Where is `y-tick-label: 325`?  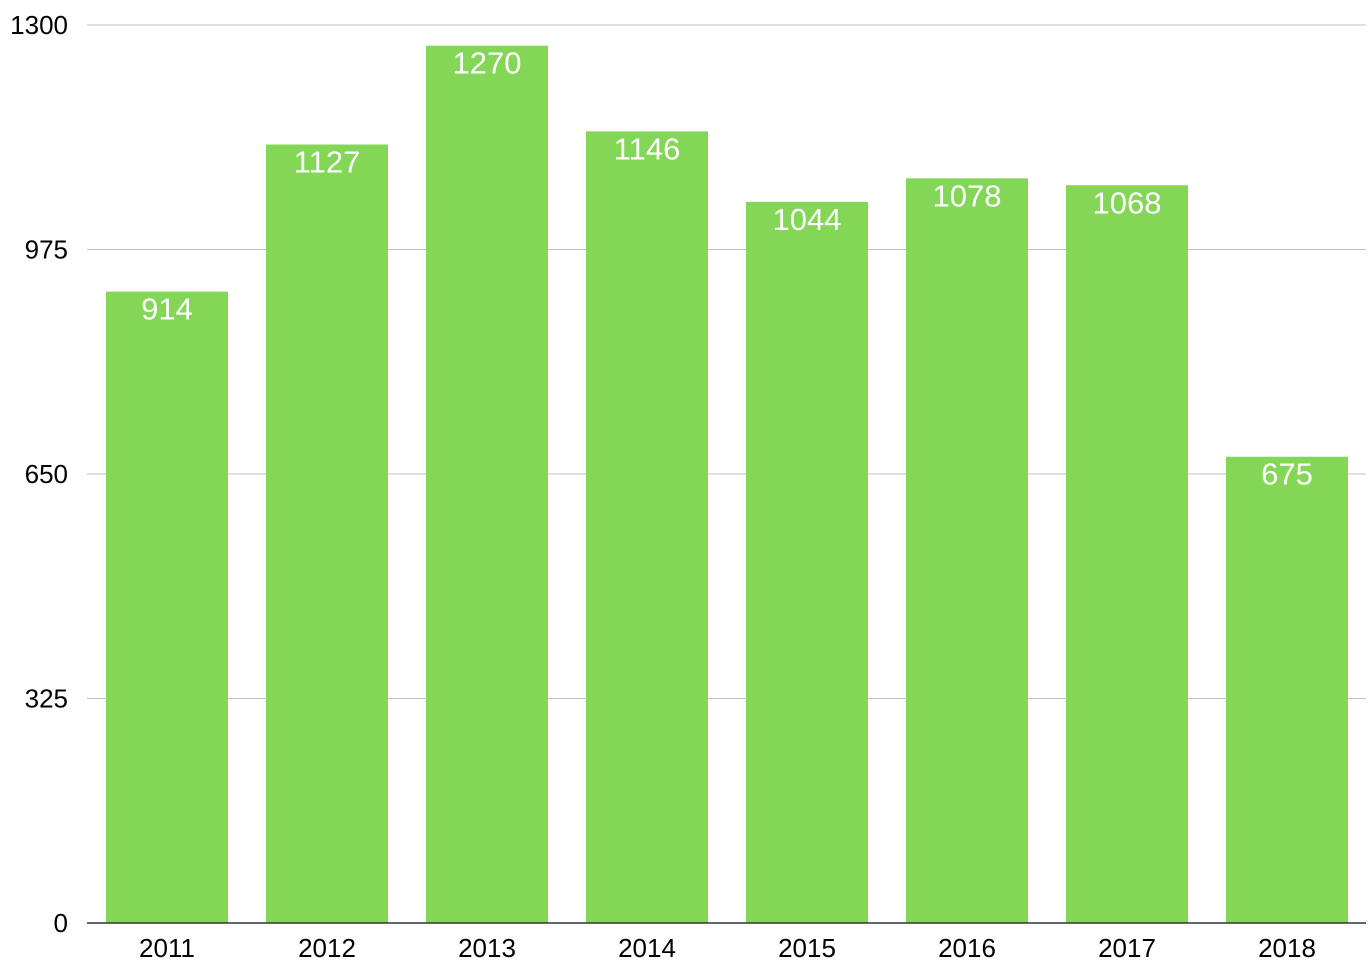
y-tick-label: 325 is located at coordinates (46, 699).